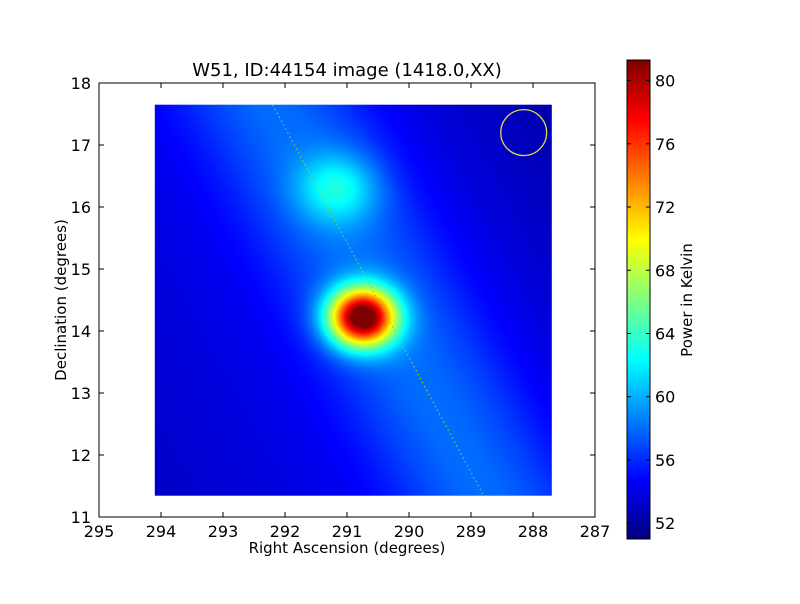 The image size is (800, 604). Describe the element at coordinates (81, 83) in the screenshot. I see `y-tick-label: 18` at that location.